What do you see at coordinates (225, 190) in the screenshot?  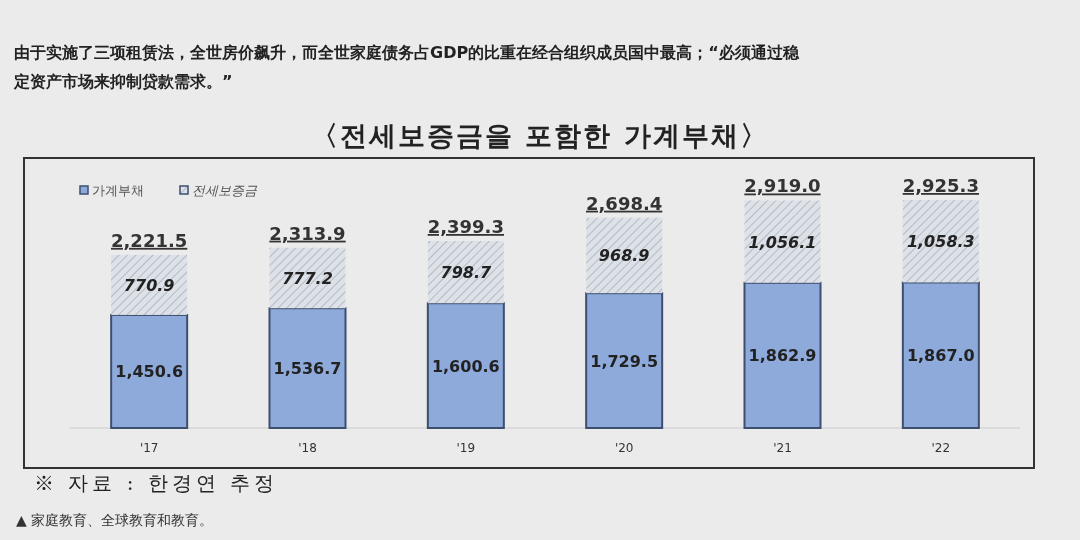 I see `legend-label: 전세보증금` at bounding box center [225, 190].